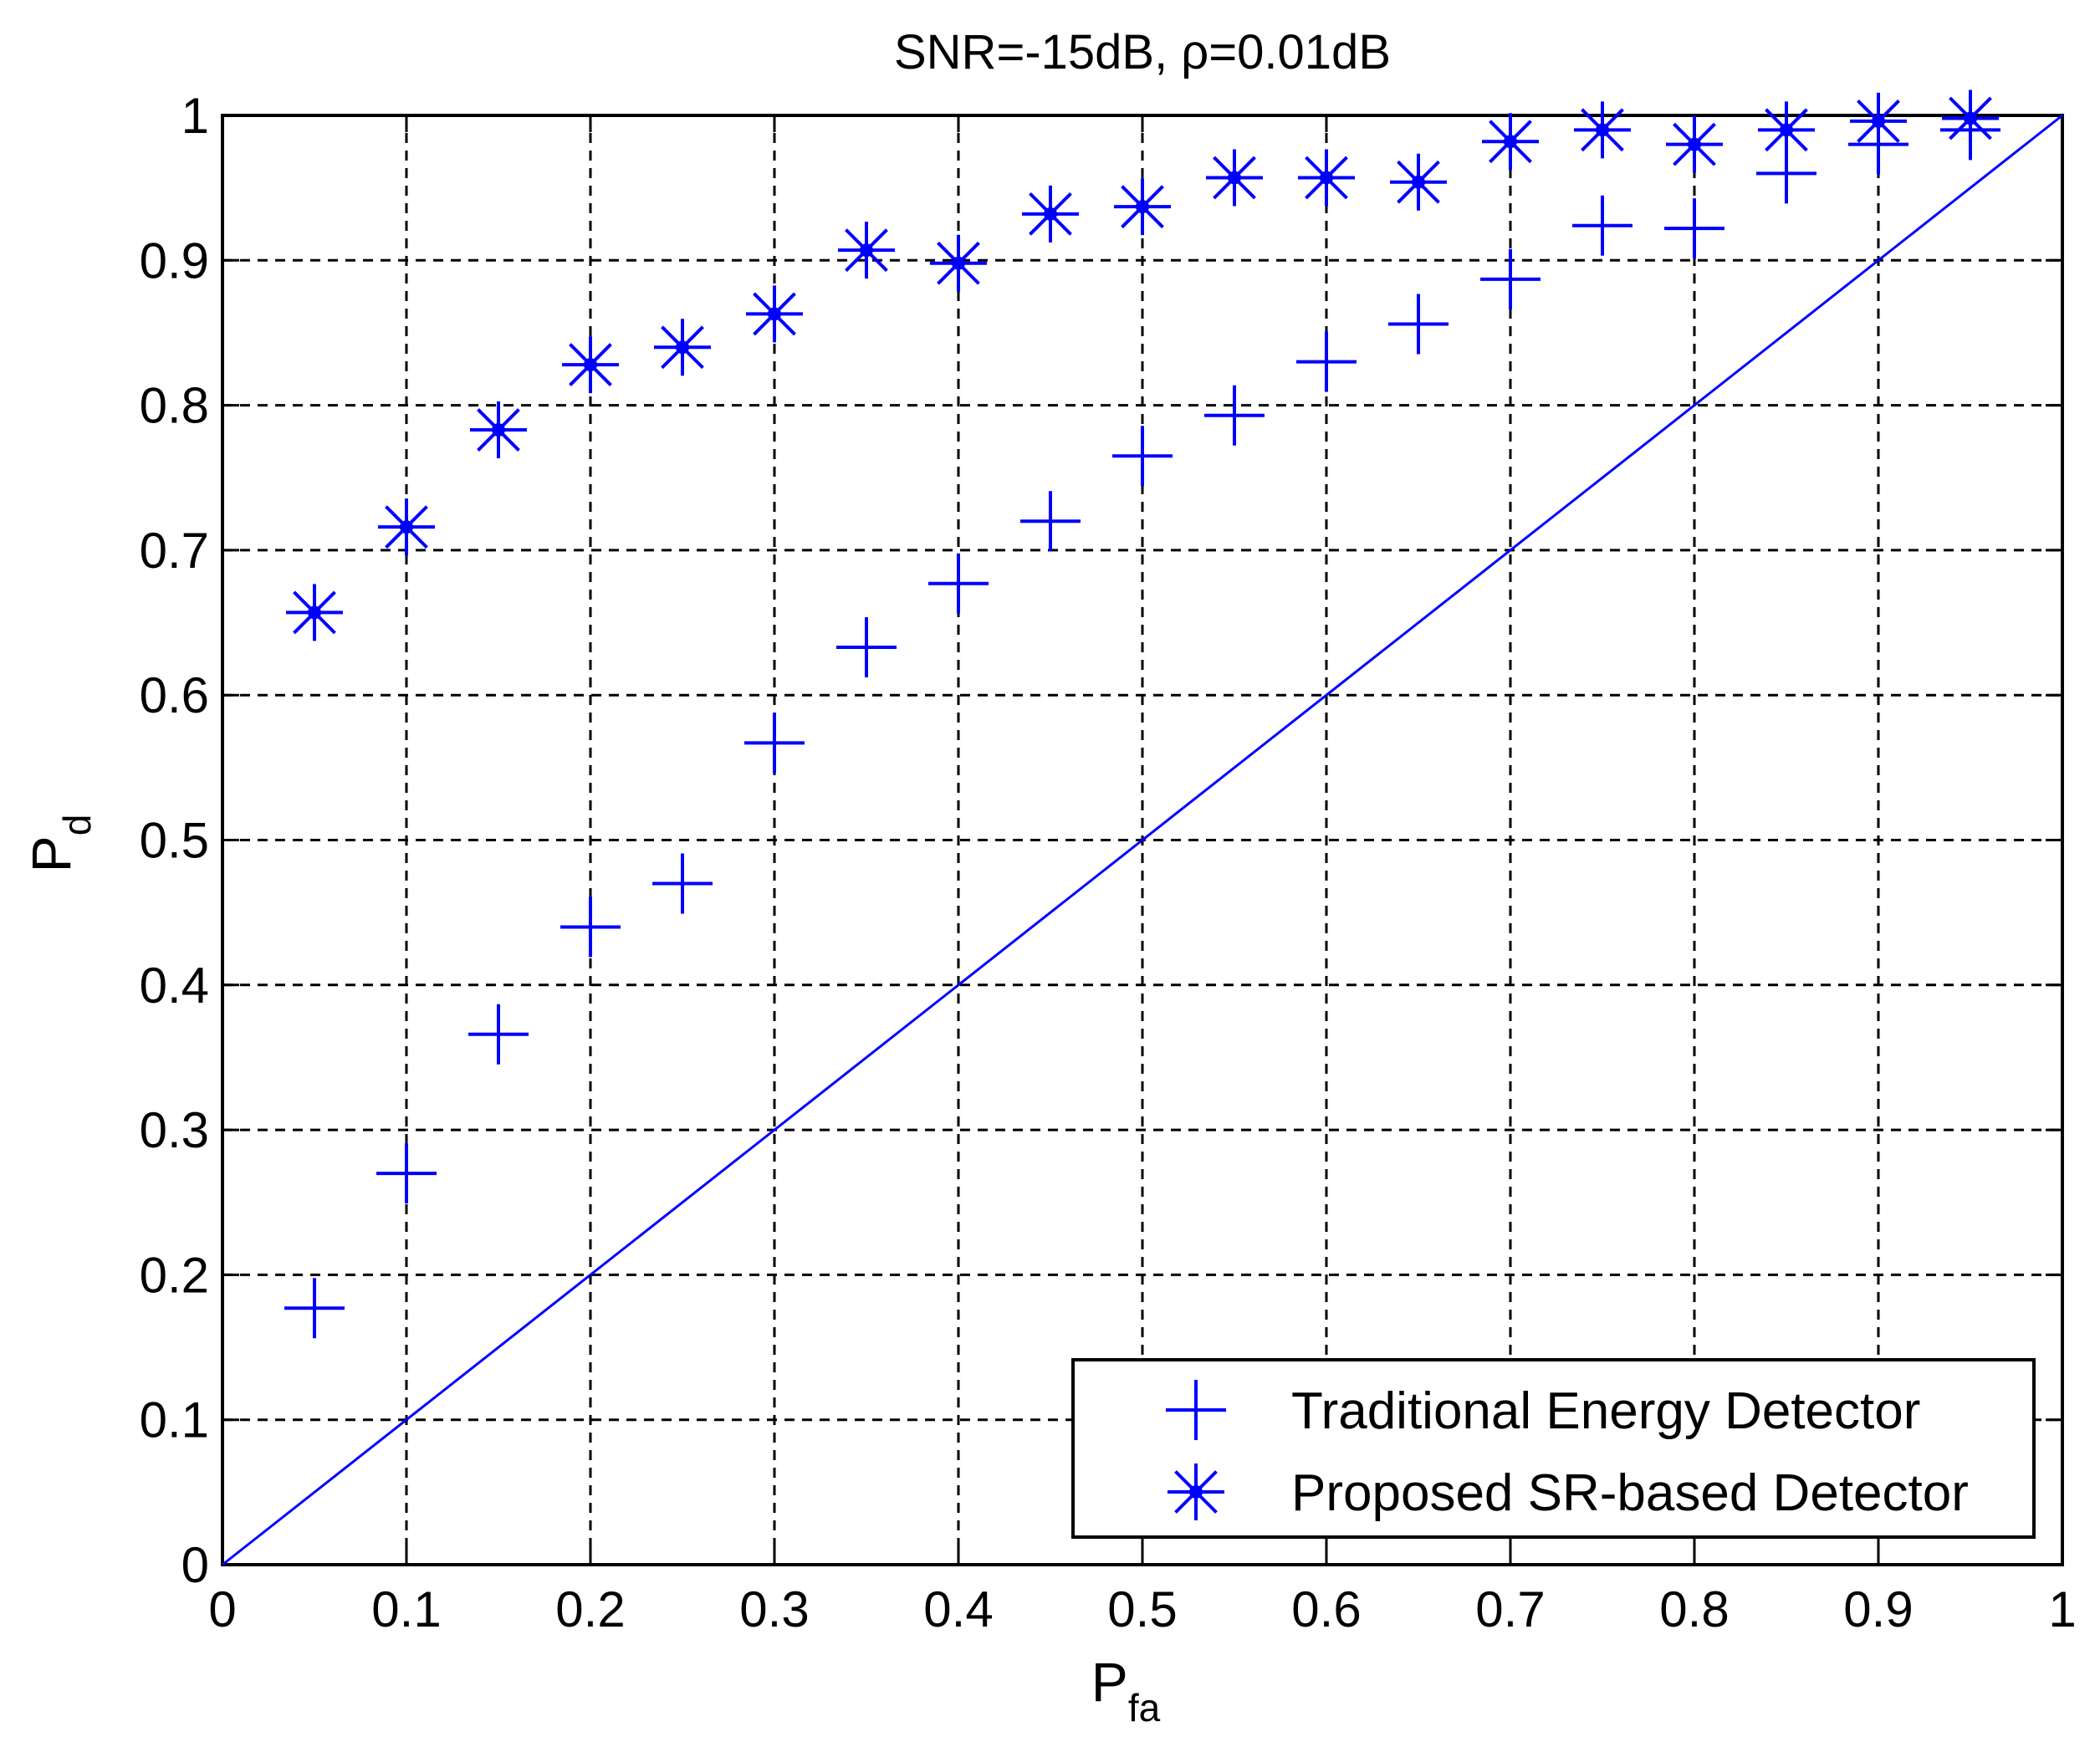  I want to click on x-tick-label: 0.4, so click(958, 1609).